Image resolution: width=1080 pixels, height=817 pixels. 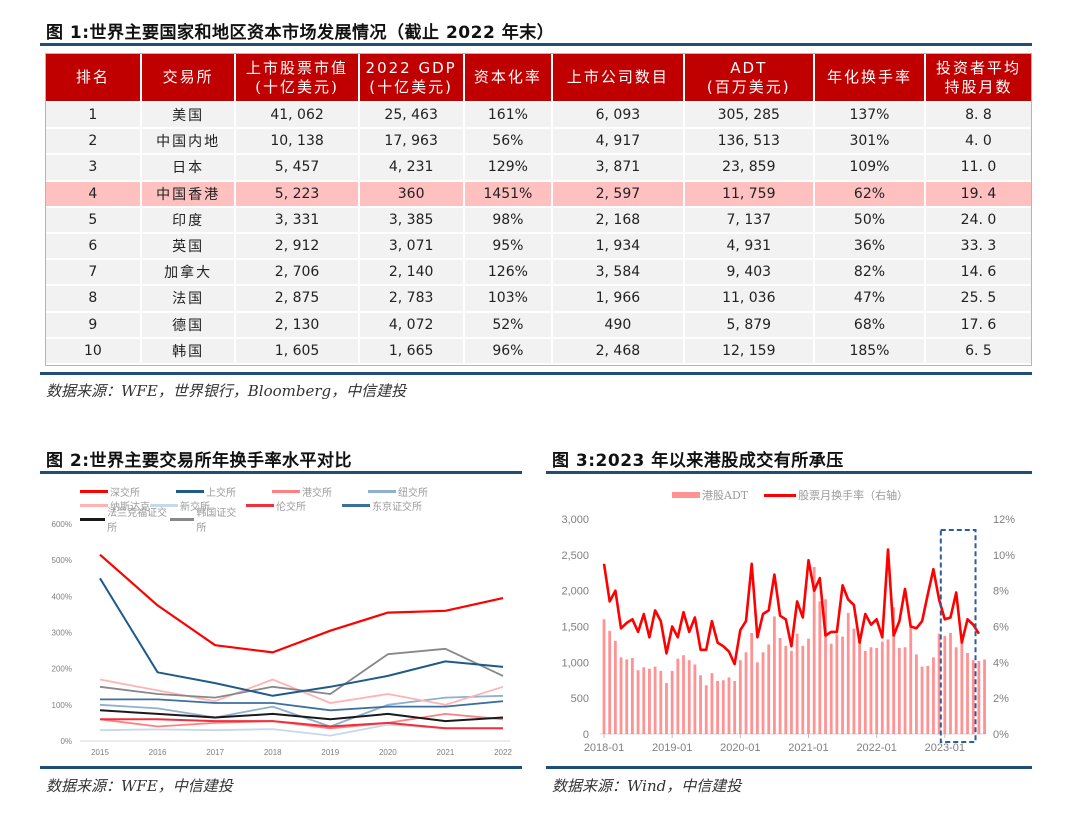 What do you see at coordinates (301, 716) in the screenshot?
I see `series-line` at bounding box center [301, 716].